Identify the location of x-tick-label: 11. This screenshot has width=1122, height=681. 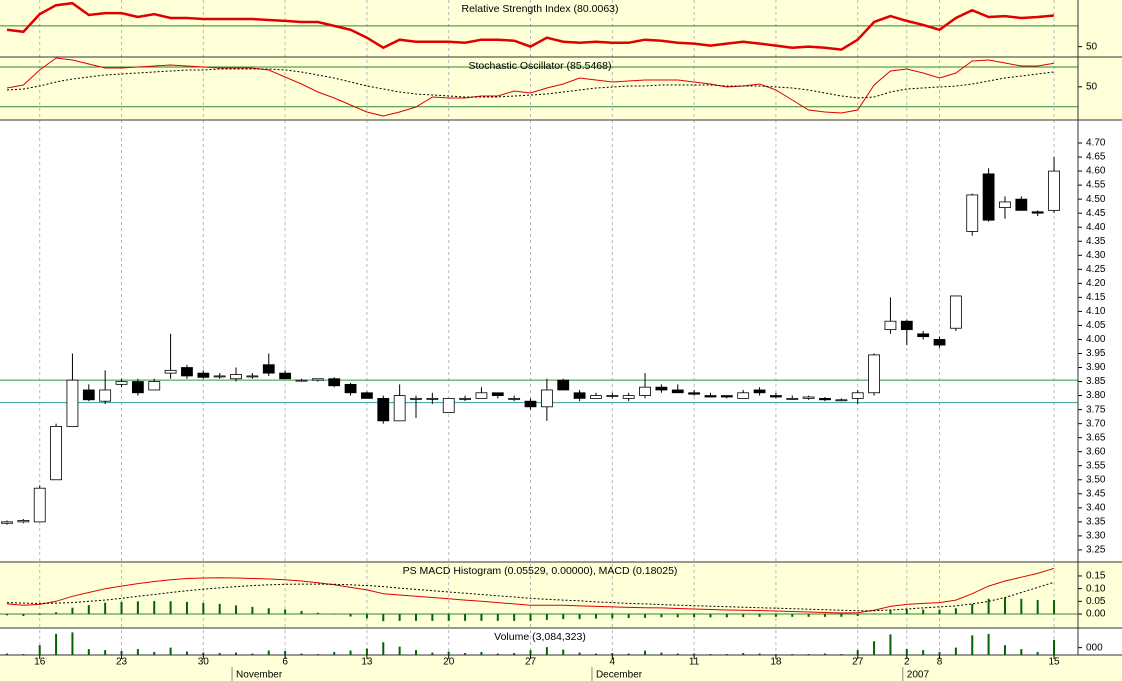
(694, 662).